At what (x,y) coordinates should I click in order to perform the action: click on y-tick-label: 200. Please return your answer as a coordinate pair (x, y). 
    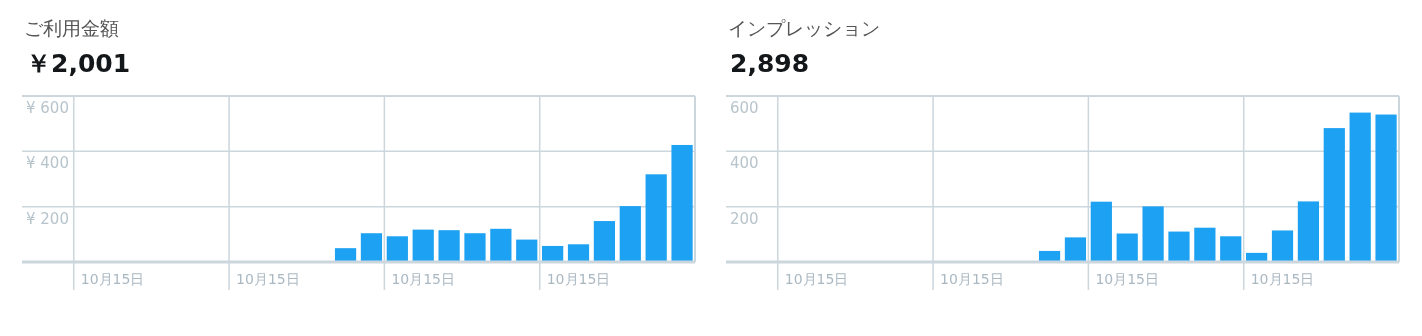
    Looking at the image, I should click on (744, 218).